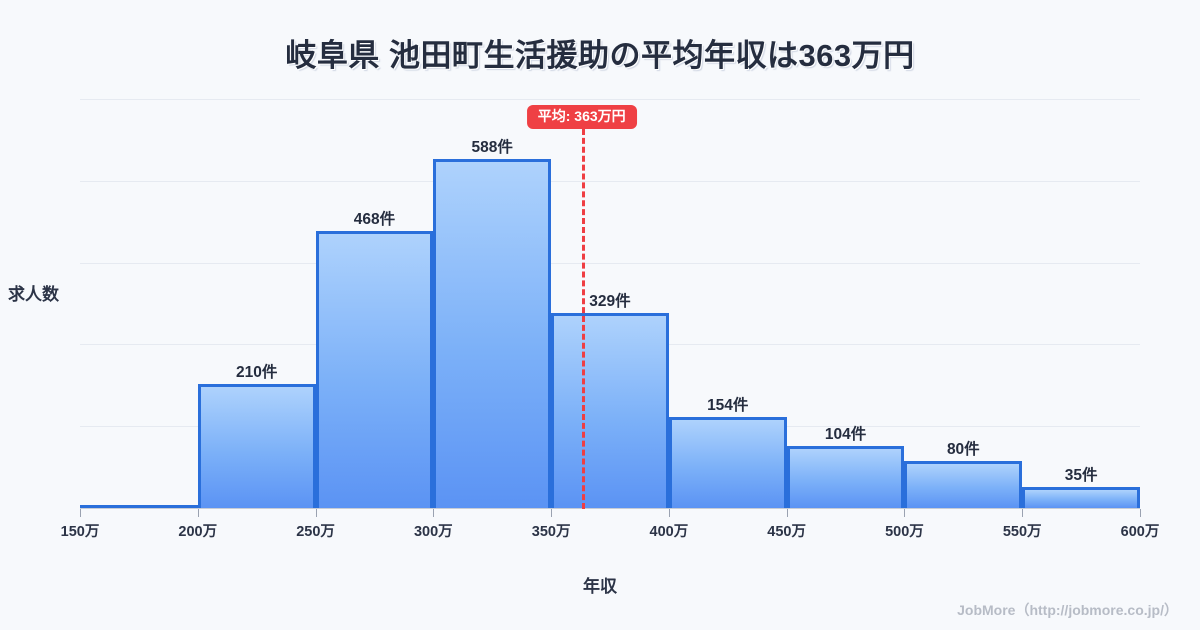 The image size is (1200, 630). I want to click on bar-450万-500万, so click(845, 477).